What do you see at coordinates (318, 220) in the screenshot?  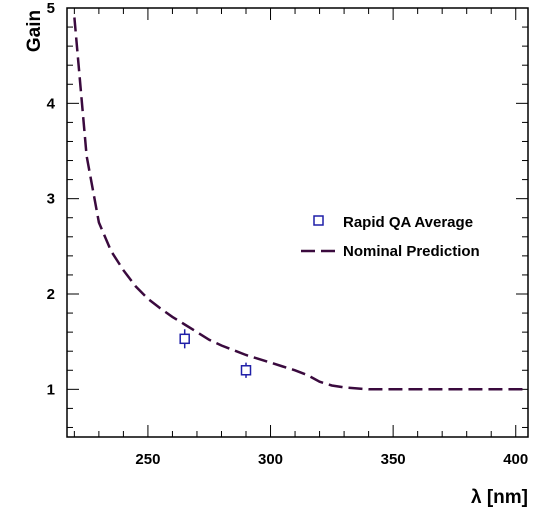 I see `legend-marker-rapid-qa` at bounding box center [318, 220].